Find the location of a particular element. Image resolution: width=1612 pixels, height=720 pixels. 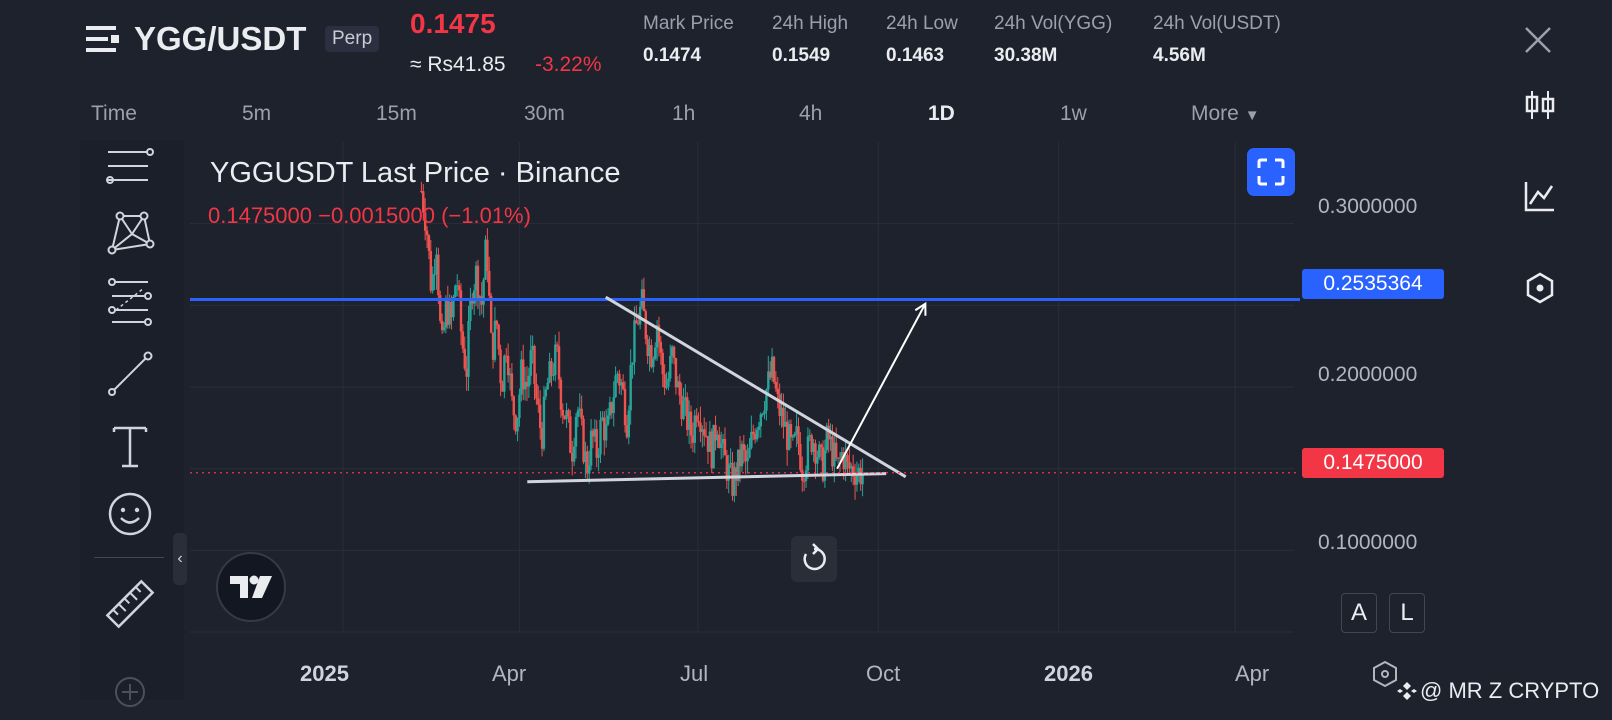

chart-price-line: 0.1475000 −0.0015000 (−1.01%) is located at coordinates (369, 215).